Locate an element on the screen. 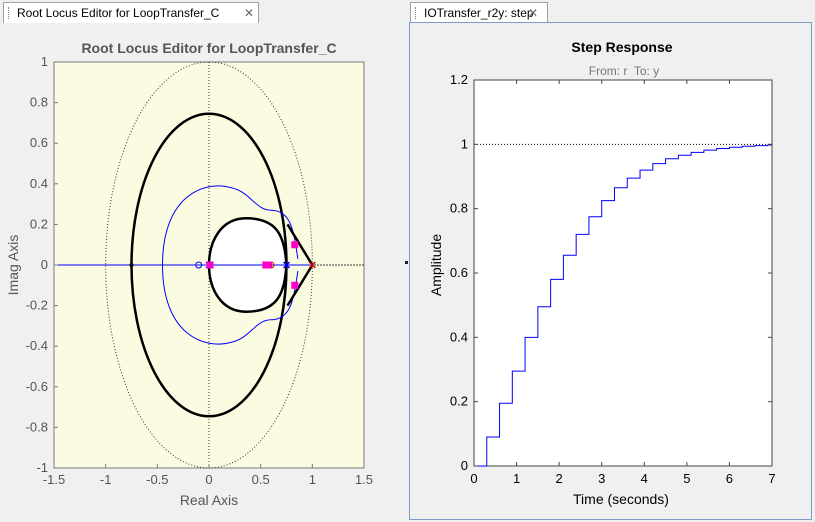  tab-iotransfer-step: IOTransfer_r2y: step ✕ is located at coordinates (479, 12).